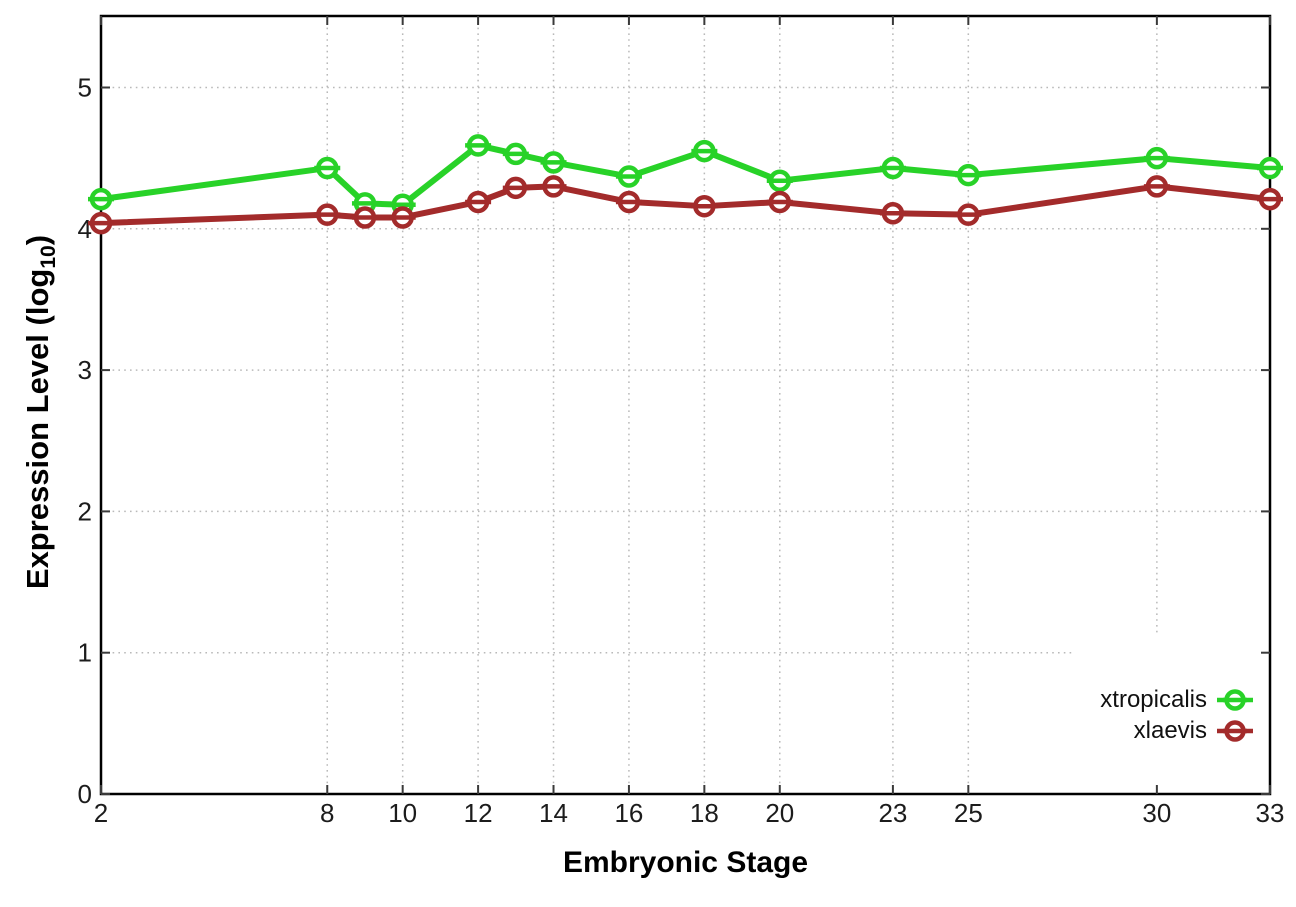 Image resolution: width=1296 pixels, height=907 pixels. What do you see at coordinates (49, 257) in the screenshot?
I see `y-axis-title-subscript: 10` at bounding box center [49, 257].